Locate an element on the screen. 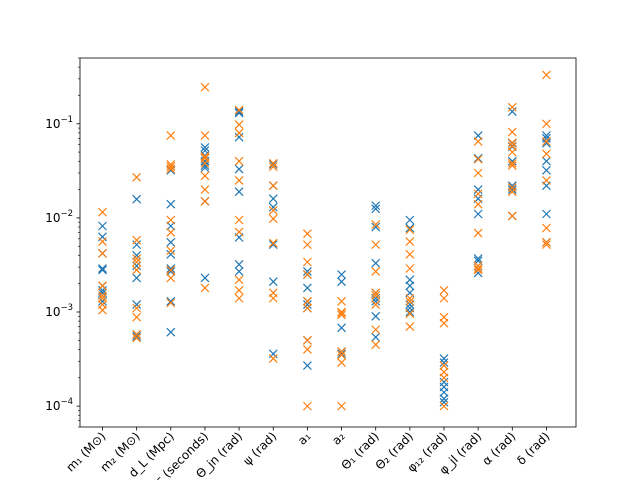  marker-s1-c6-p3 is located at coordinates (307, 274).